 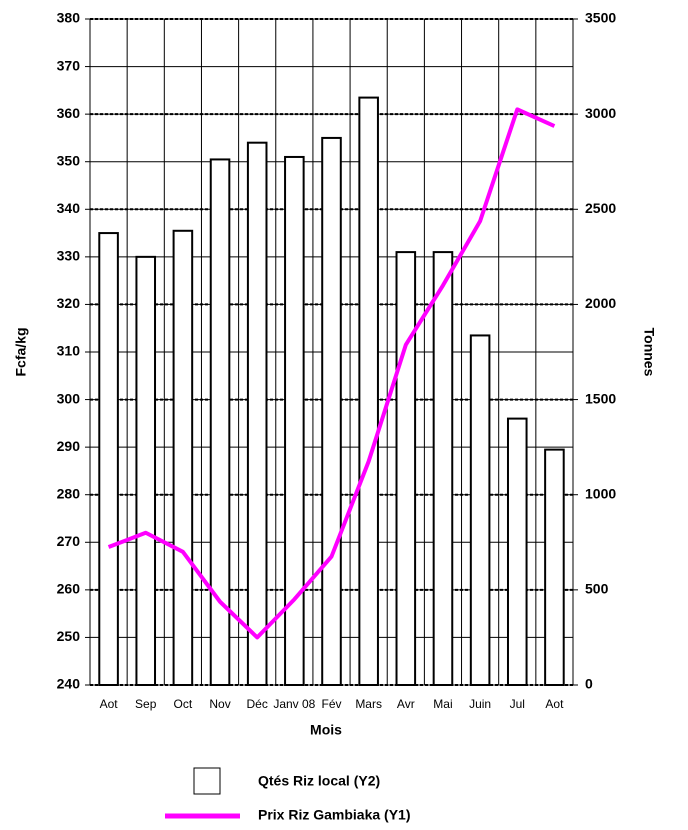 What do you see at coordinates (319, 781) in the screenshot?
I see `legend-label: Qtés Riz local (Y2)` at bounding box center [319, 781].